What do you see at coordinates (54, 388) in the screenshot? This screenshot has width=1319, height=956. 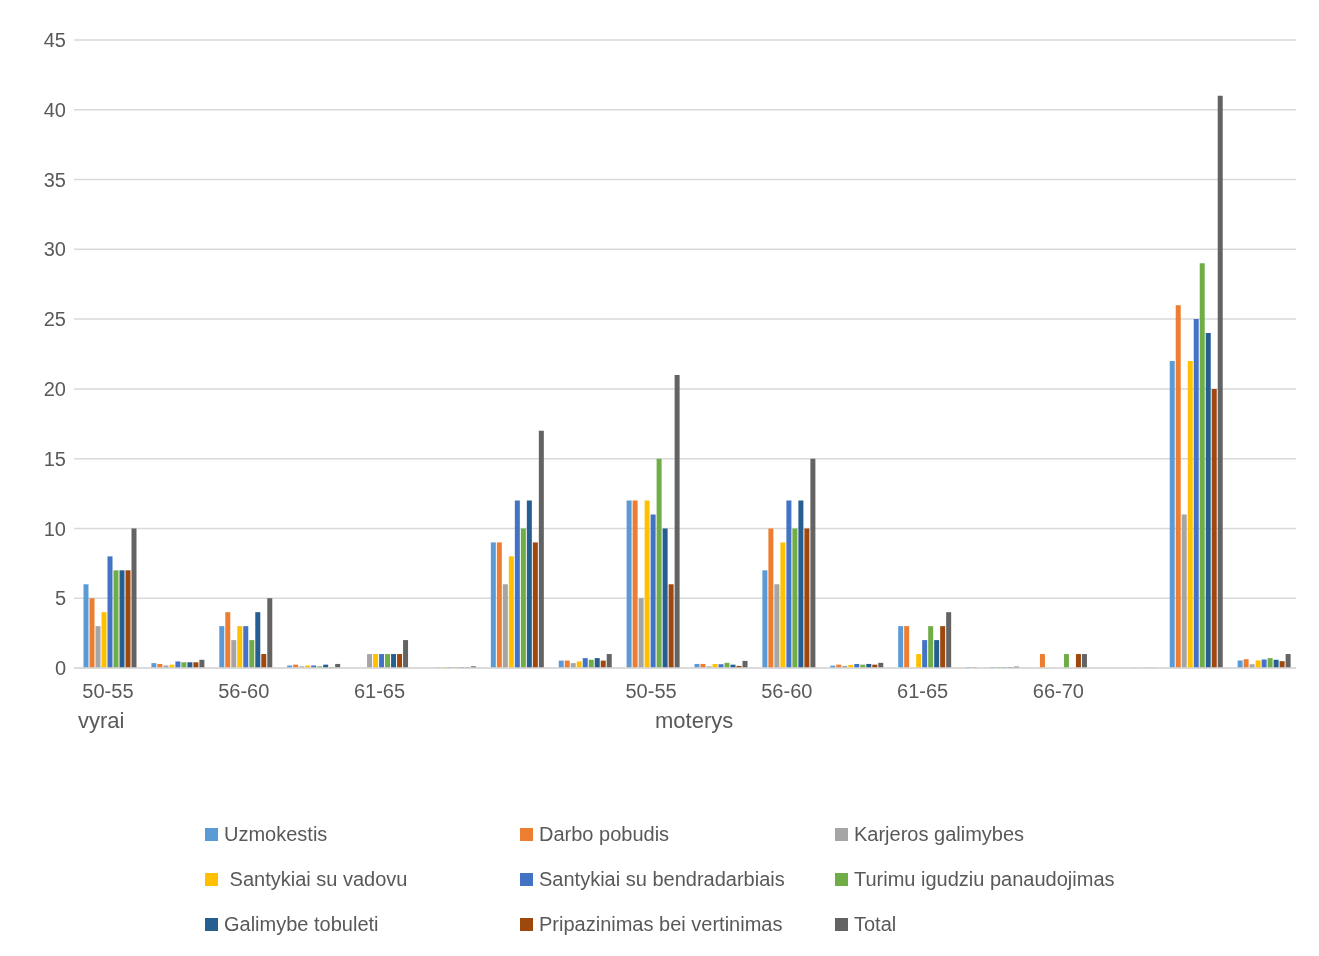 I see `y-tick-label: 20` at bounding box center [54, 388].